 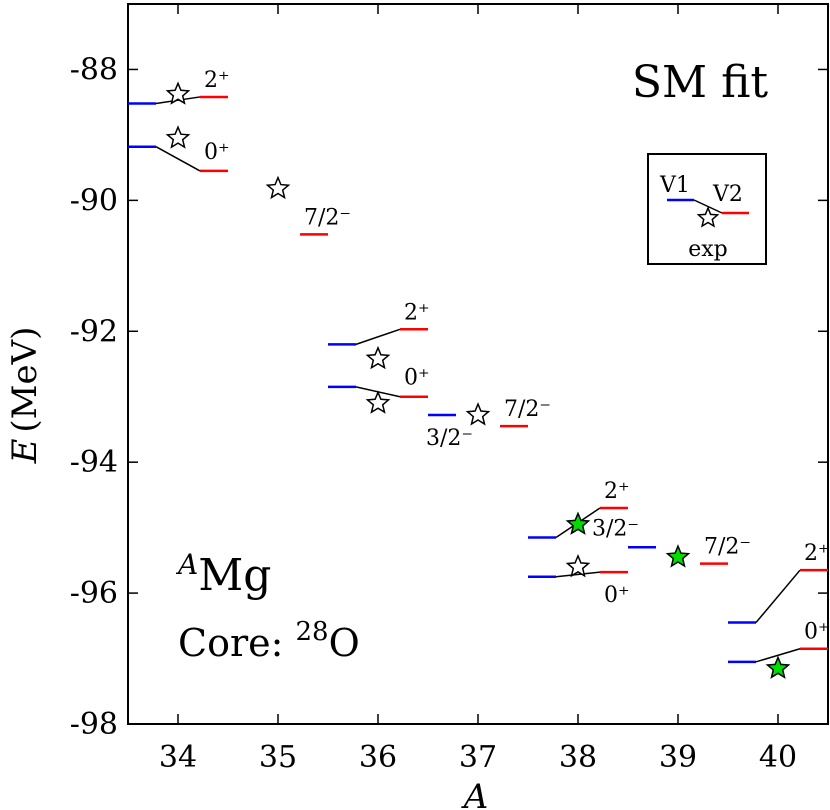 What do you see at coordinates (94, 200) in the screenshot?
I see `y-tick-label: -90` at bounding box center [94, 200].